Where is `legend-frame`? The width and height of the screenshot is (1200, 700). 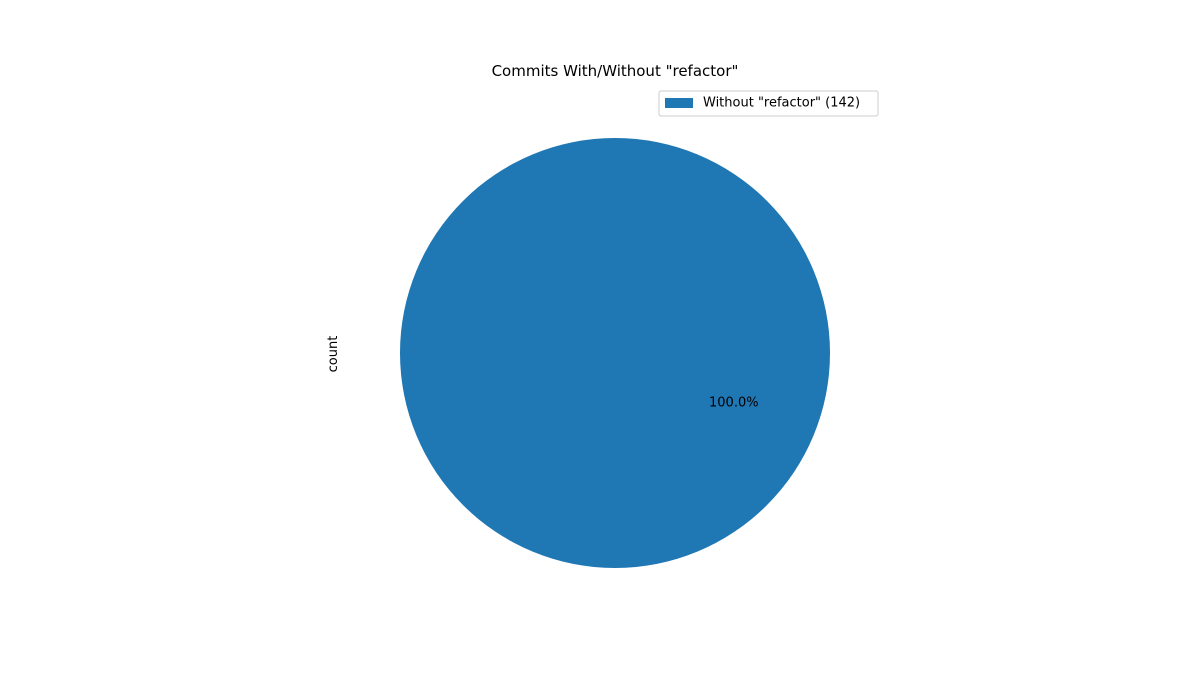
legend-frame is located at coordinates (768, 103).